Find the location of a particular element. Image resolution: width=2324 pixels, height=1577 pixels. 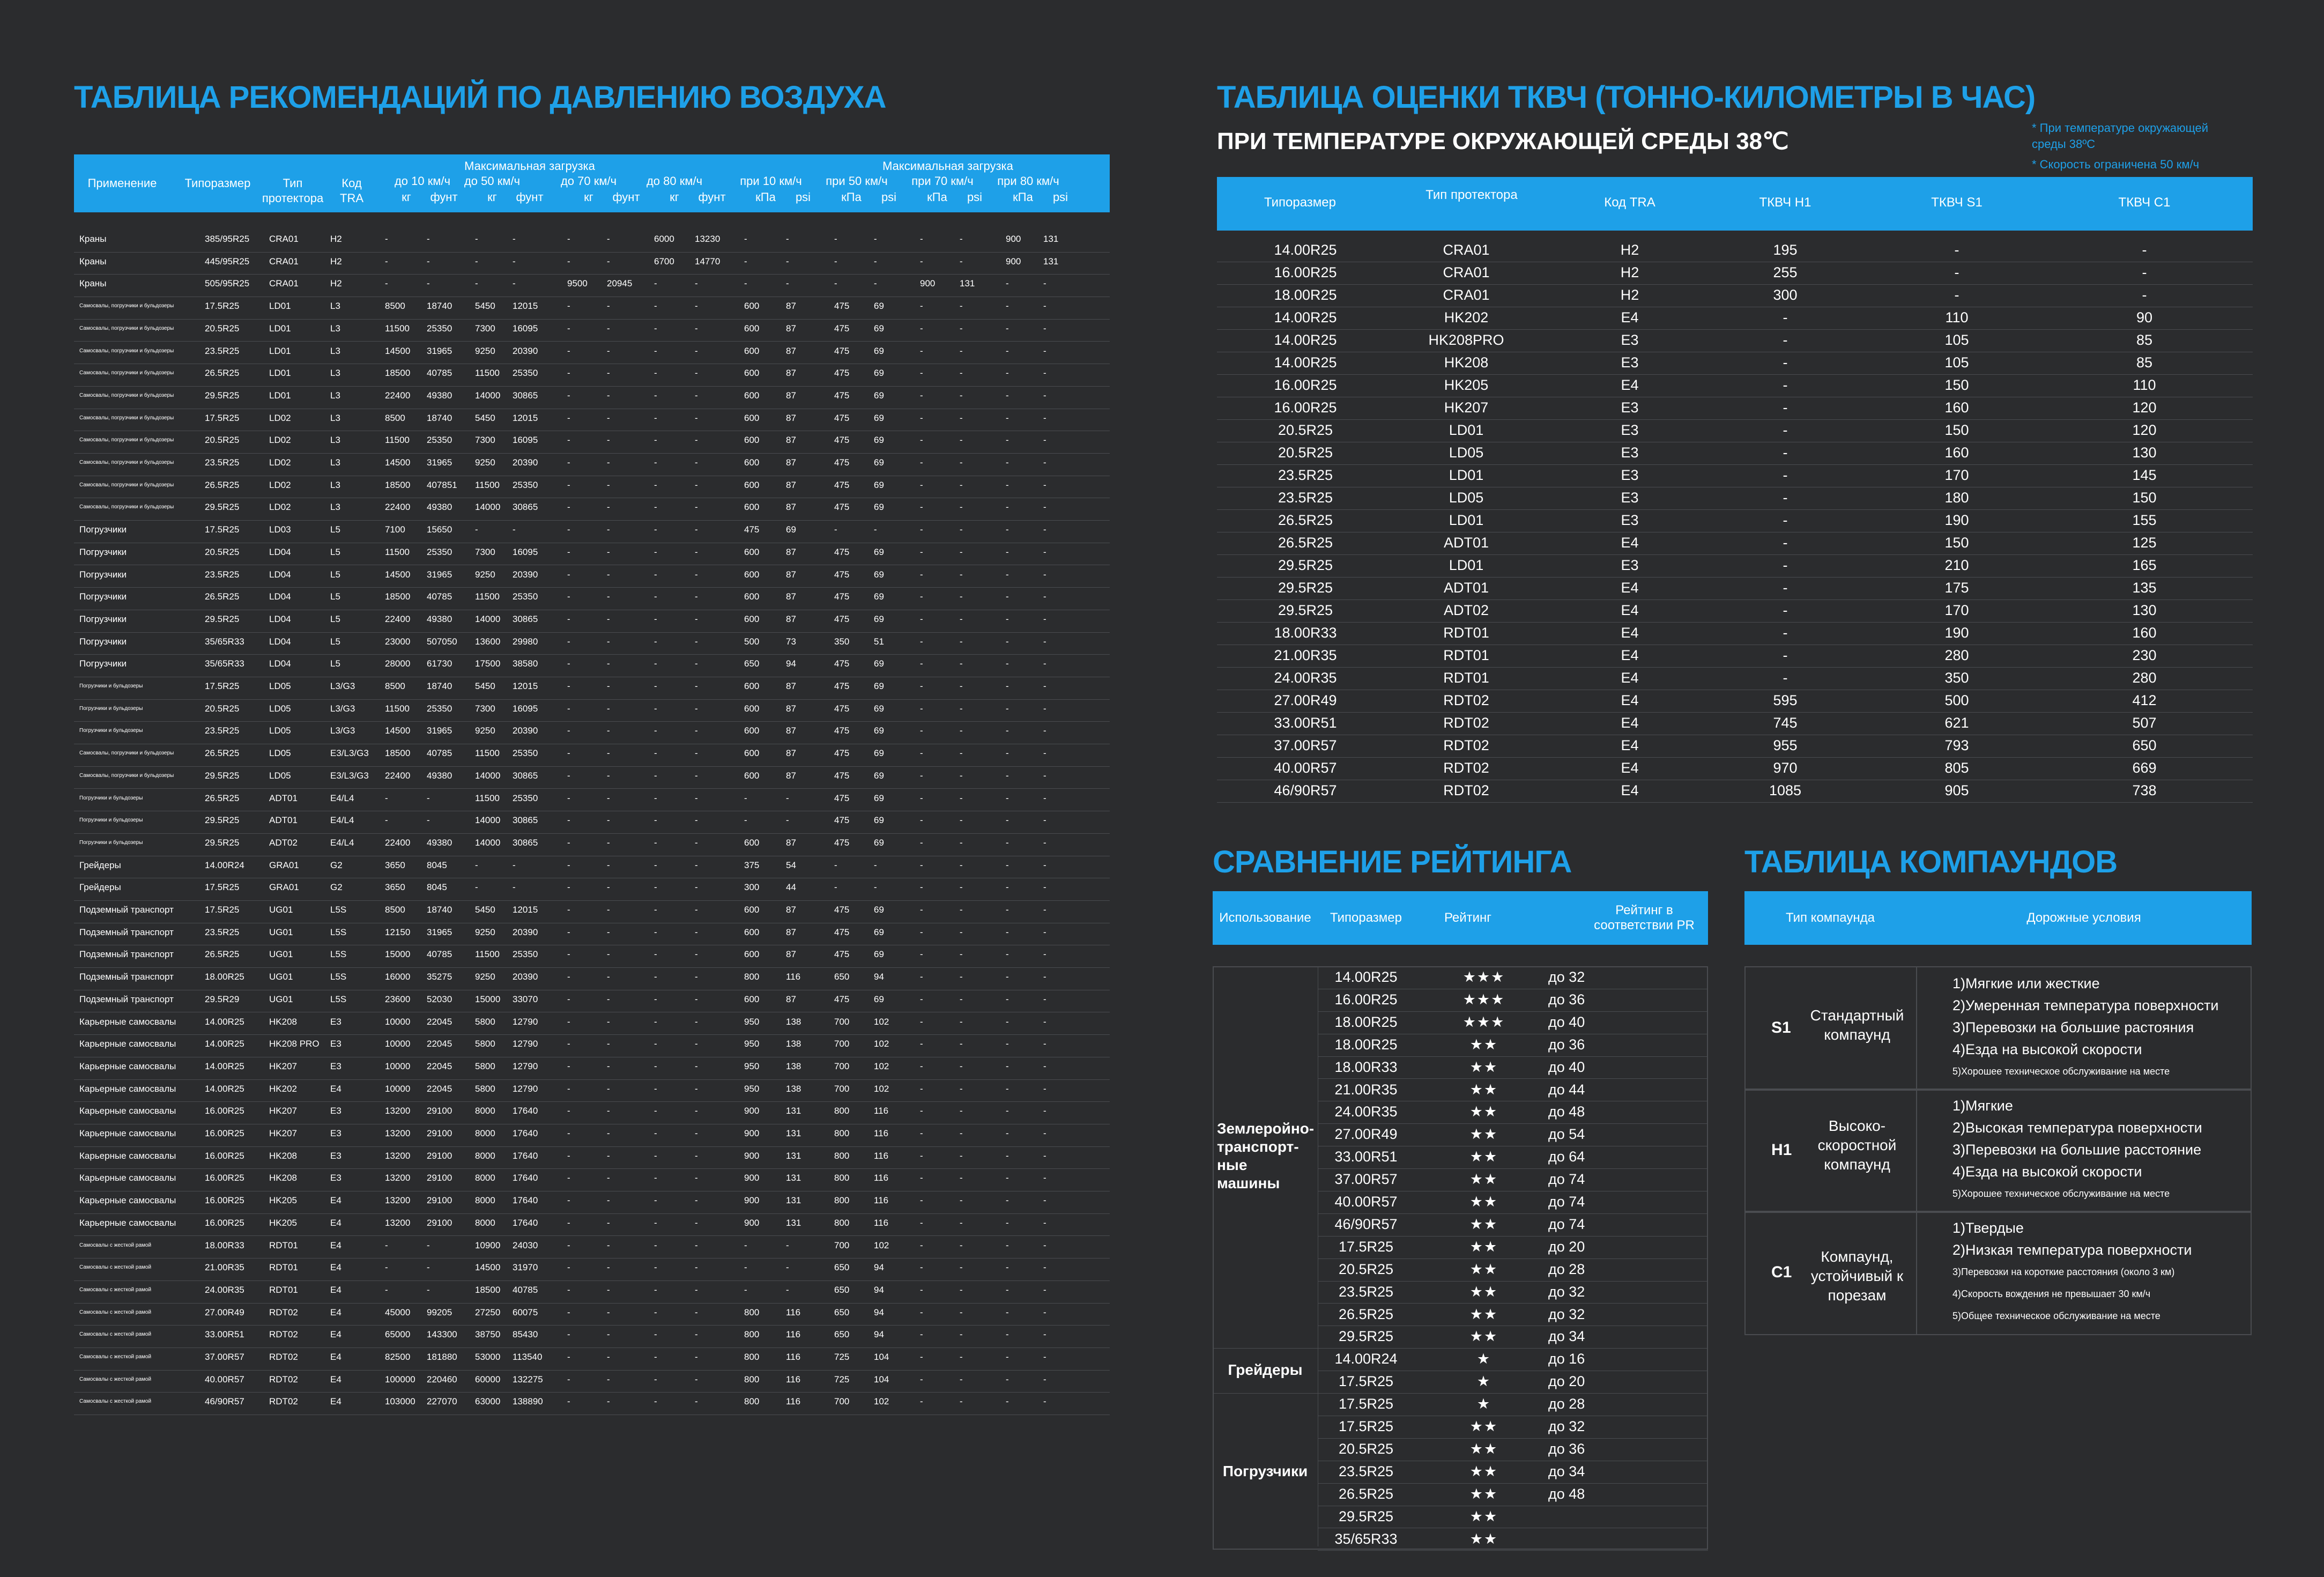

value-cell: 102 is located at coordinates (881, 1021).